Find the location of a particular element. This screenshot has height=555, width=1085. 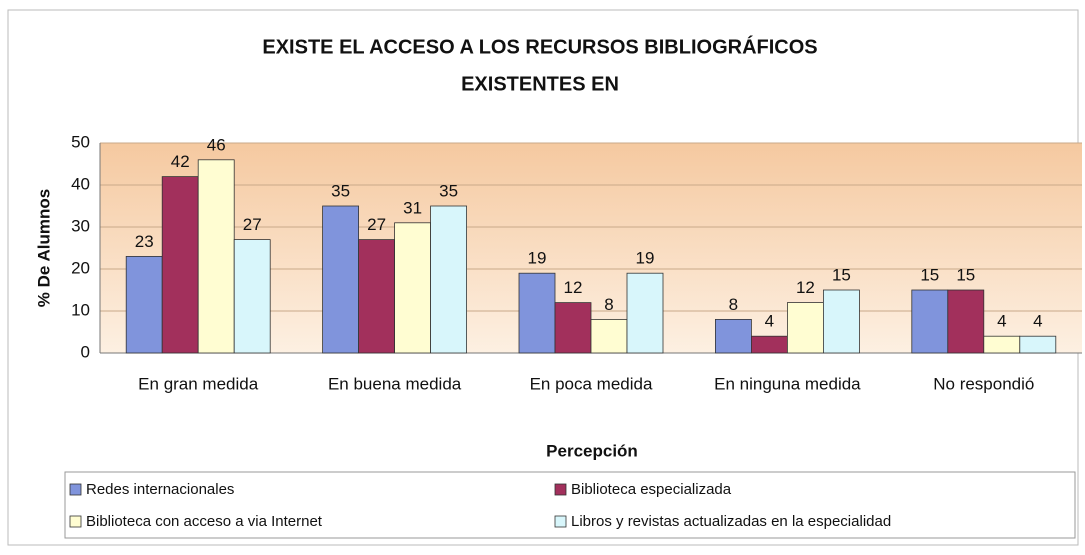

y-tick-label: 30 is located at coordinates (80, 225).